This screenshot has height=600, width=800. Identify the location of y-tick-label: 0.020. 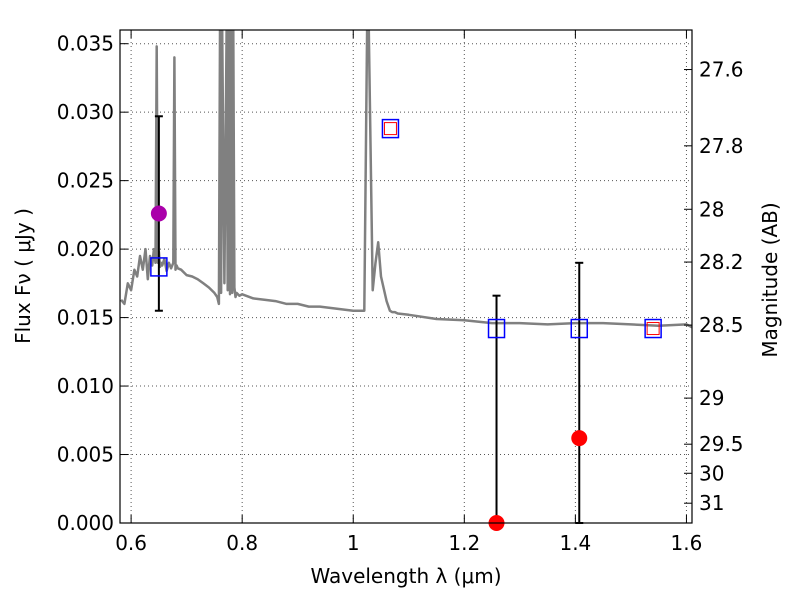
(85, 249).